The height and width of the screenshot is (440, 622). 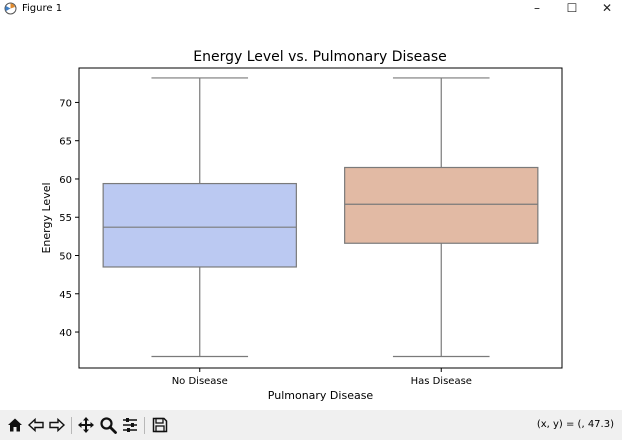 What do you see at coordinates (42, 8) in the screenshot?
I see `window-title: Figure 1` at bounding box center [42, 8].